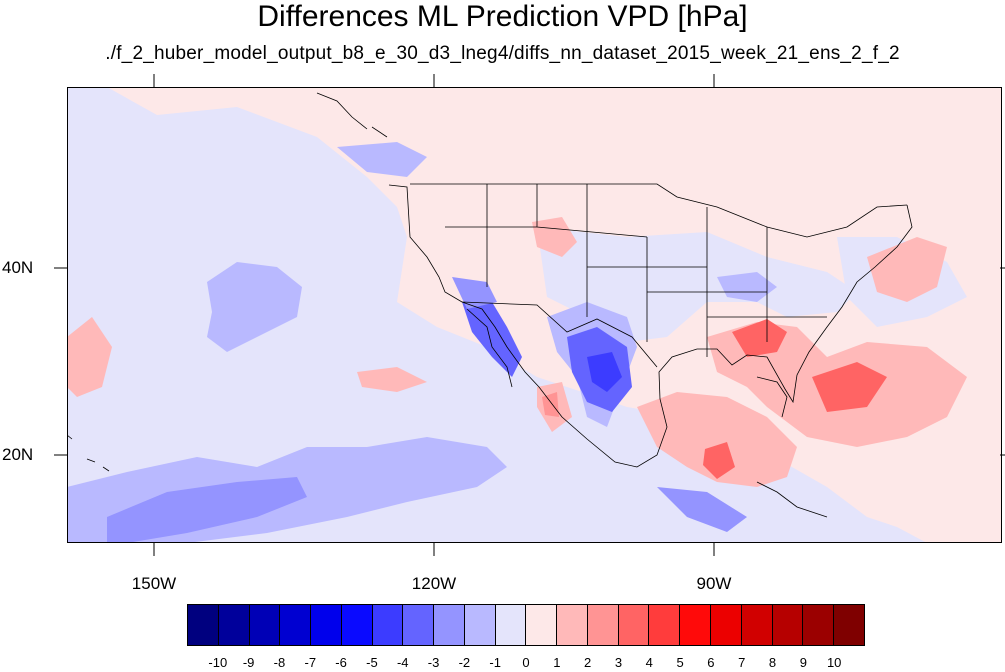 Image resolution: width=1005 pixels, height=672 pixels. Describe the element at coordinates (218, 662) in the screenshot. I see `colorbar-tick-label: -10` at that location.